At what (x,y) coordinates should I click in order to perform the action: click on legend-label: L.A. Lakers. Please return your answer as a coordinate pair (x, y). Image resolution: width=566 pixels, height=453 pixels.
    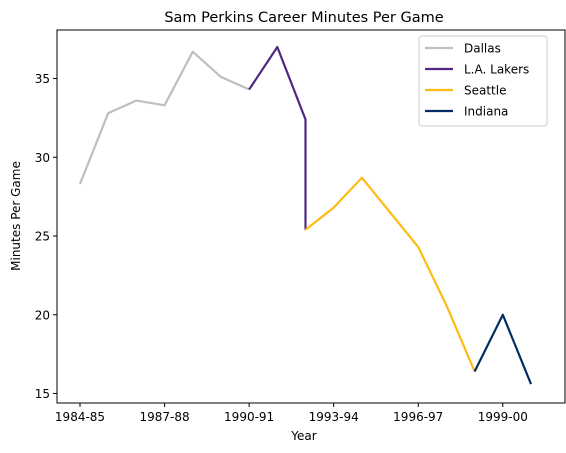
    Looking at the image, I should click on (496, 70).